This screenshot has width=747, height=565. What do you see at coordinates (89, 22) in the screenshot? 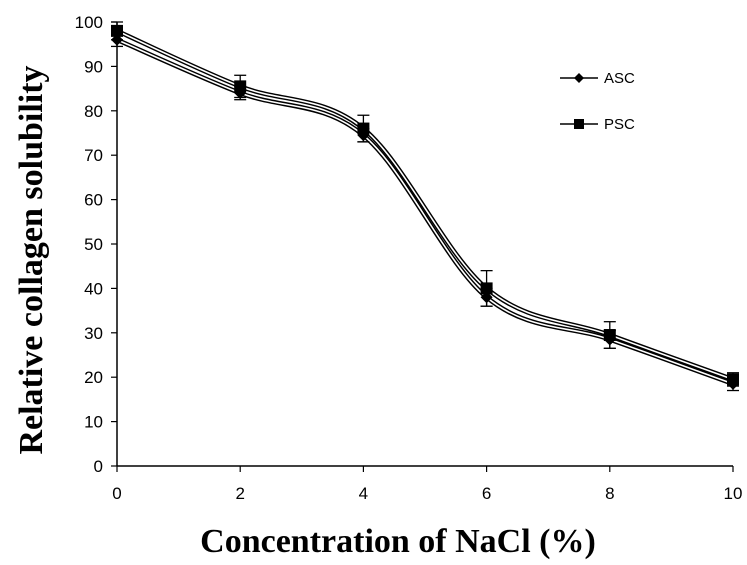
I see `y-tick-label: 100` at bounding box center [89, 22].